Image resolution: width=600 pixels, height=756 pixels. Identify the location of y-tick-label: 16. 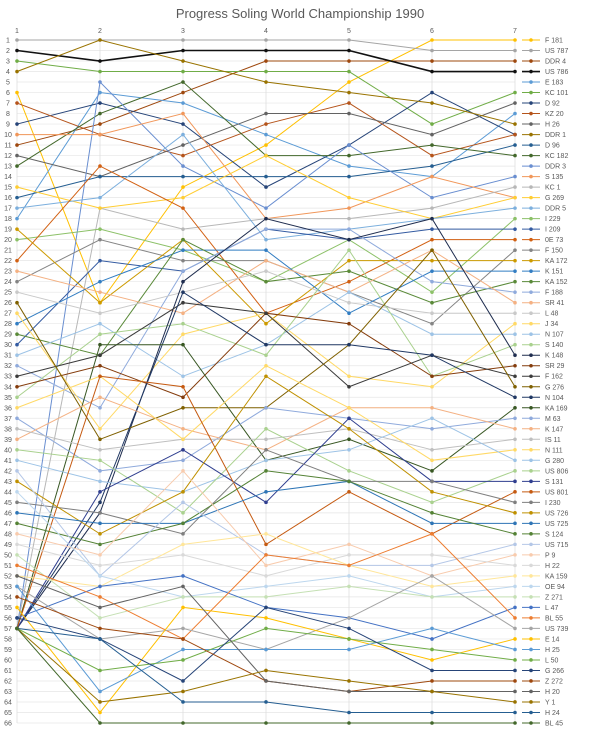
(8, 198).